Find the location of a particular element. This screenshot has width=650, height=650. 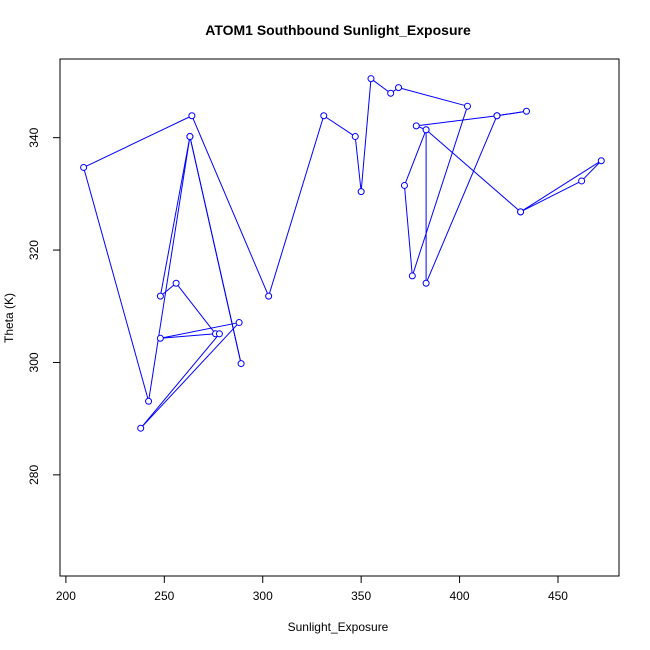

y-axis-title: Theta (K) is located at coordinates (9, 318).